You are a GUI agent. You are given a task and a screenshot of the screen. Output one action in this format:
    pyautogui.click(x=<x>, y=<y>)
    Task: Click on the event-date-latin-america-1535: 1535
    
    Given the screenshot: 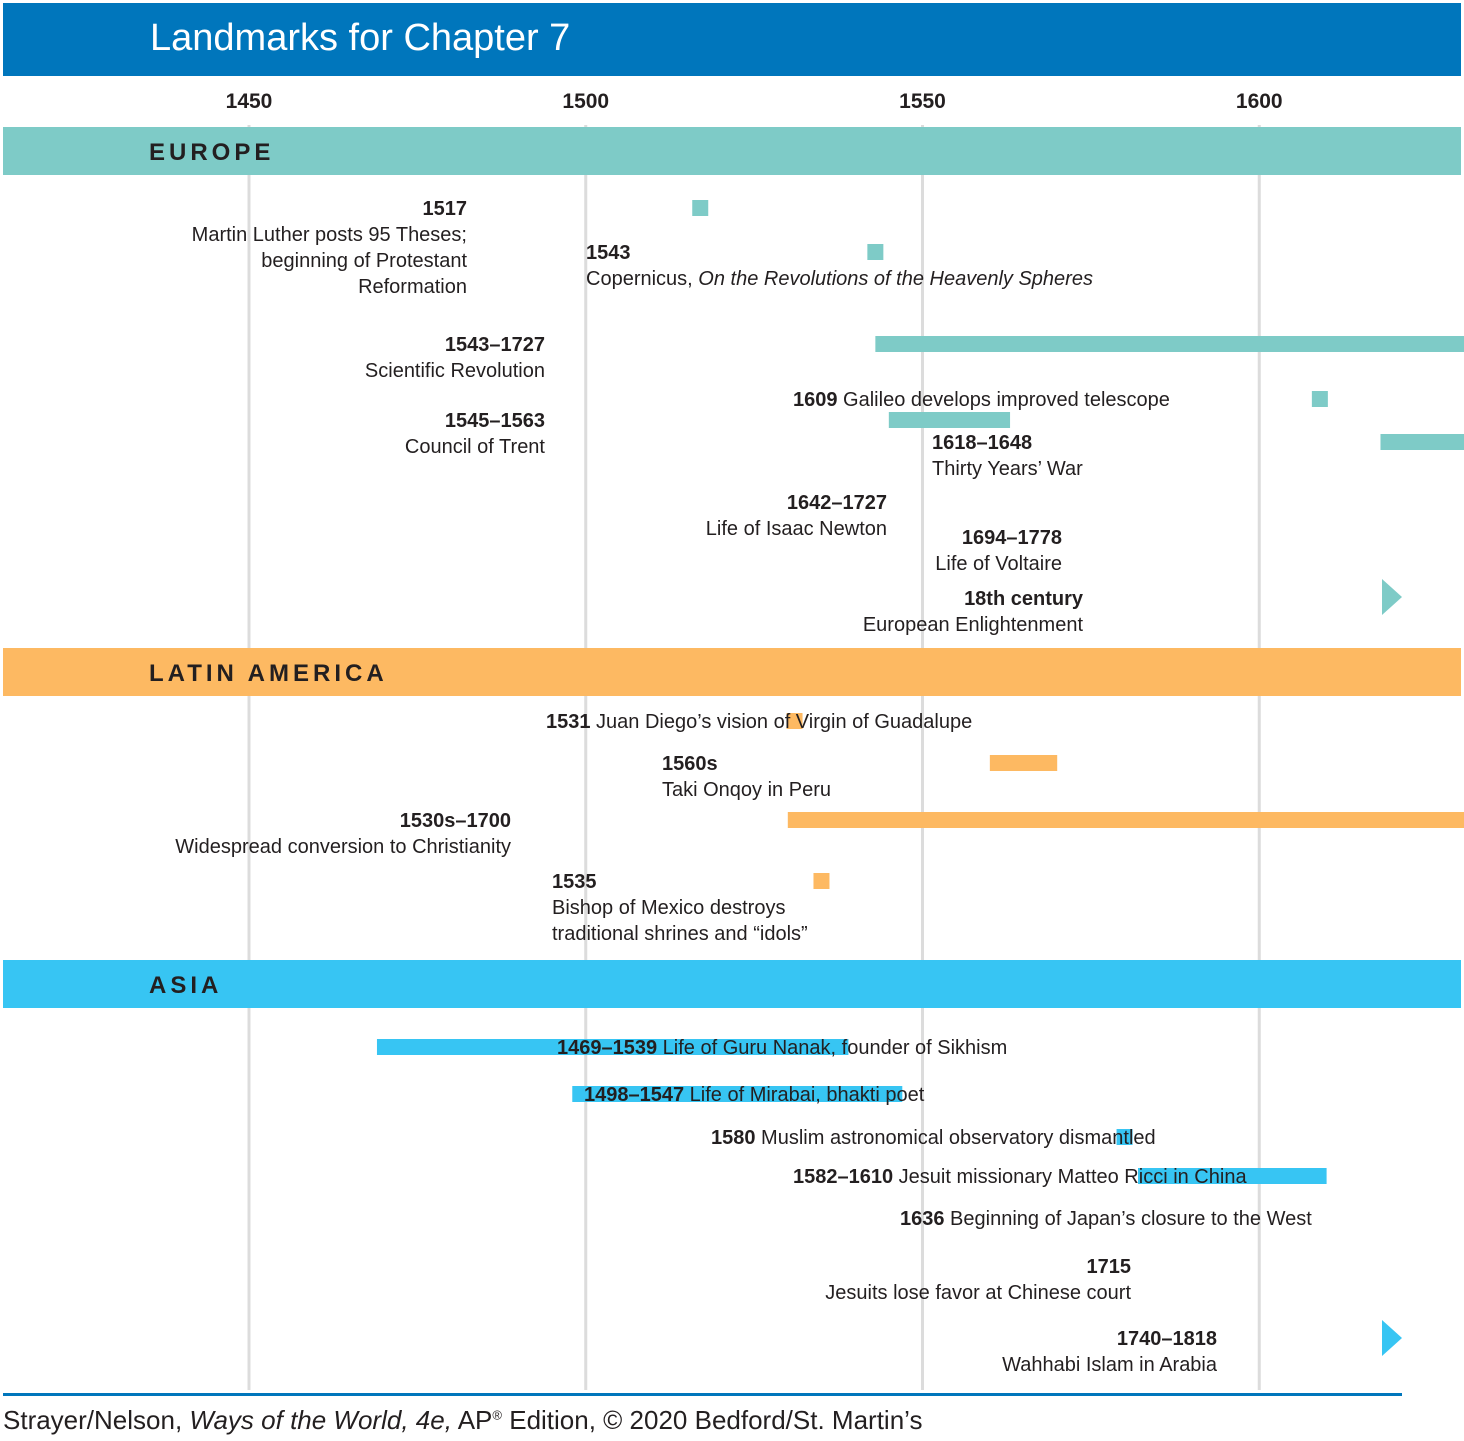 What is the action you would take?
    pyautogui.click(x=574, y=882)
    